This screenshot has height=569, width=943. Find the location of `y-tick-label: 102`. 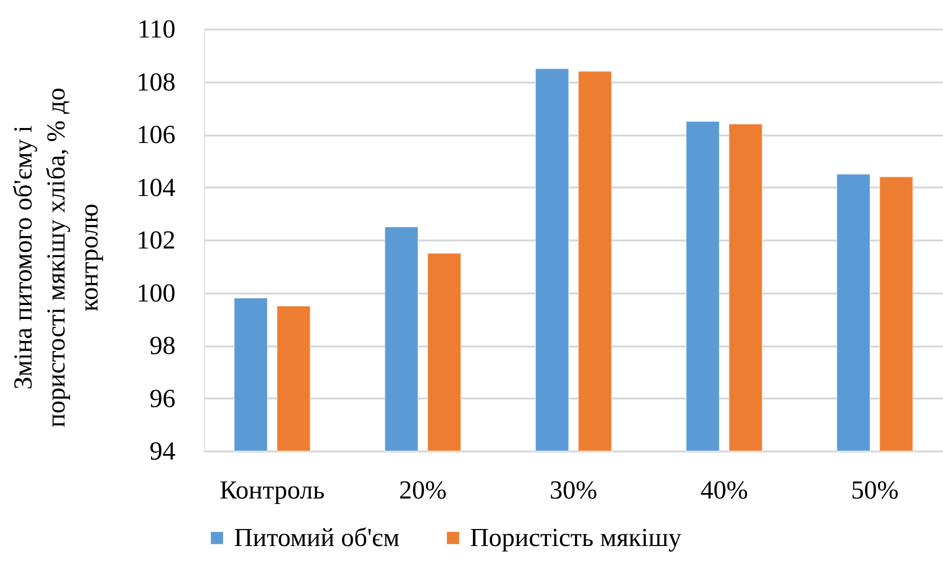

y-tick-label: 102 is located at coordinates (156, 240).